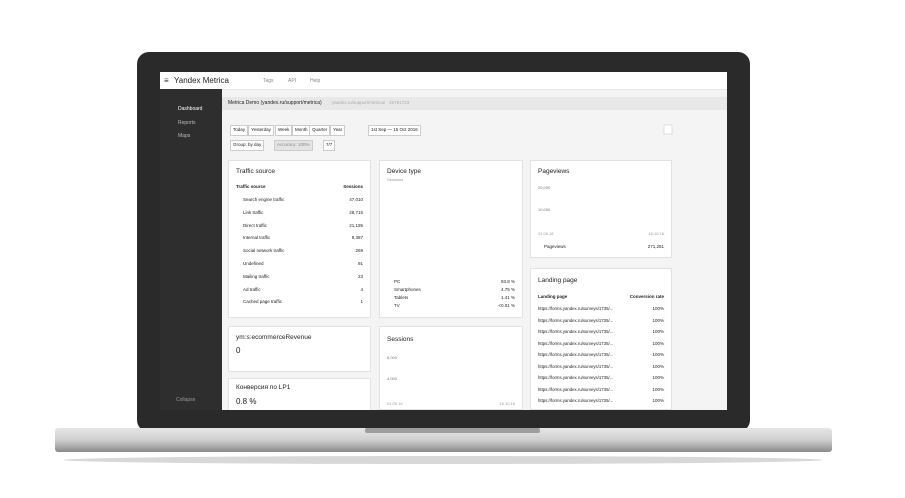  Describe the element at coordinates (356, 199) in the screenshot. I see `row-value: 47,010` at that location.